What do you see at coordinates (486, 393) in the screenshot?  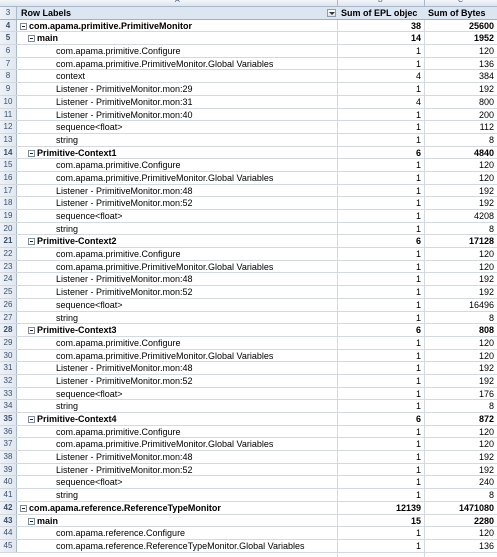 I see `sum-bytes-cell: 176` at bounding box center [486, 393].